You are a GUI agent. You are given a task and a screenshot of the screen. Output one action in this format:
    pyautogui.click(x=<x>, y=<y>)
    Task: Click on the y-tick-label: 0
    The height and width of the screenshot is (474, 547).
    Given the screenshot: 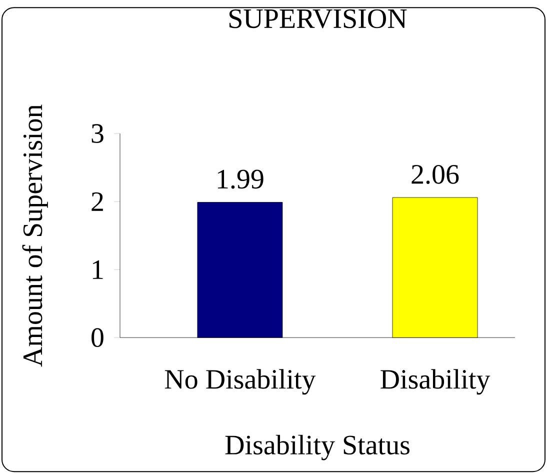 What is the action you would take?
    pyautogui.click(x=98, y=338)
    